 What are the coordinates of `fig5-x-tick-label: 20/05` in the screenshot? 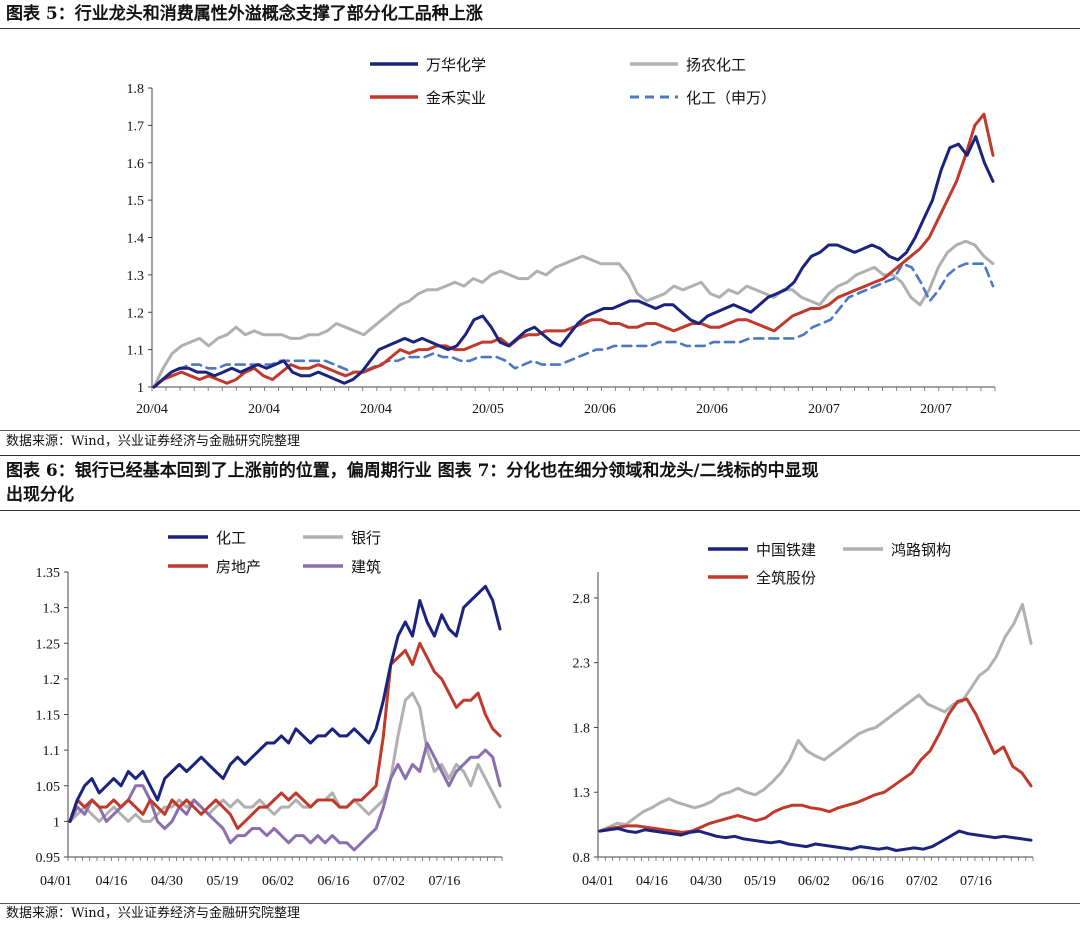 It's located at (488, 409).